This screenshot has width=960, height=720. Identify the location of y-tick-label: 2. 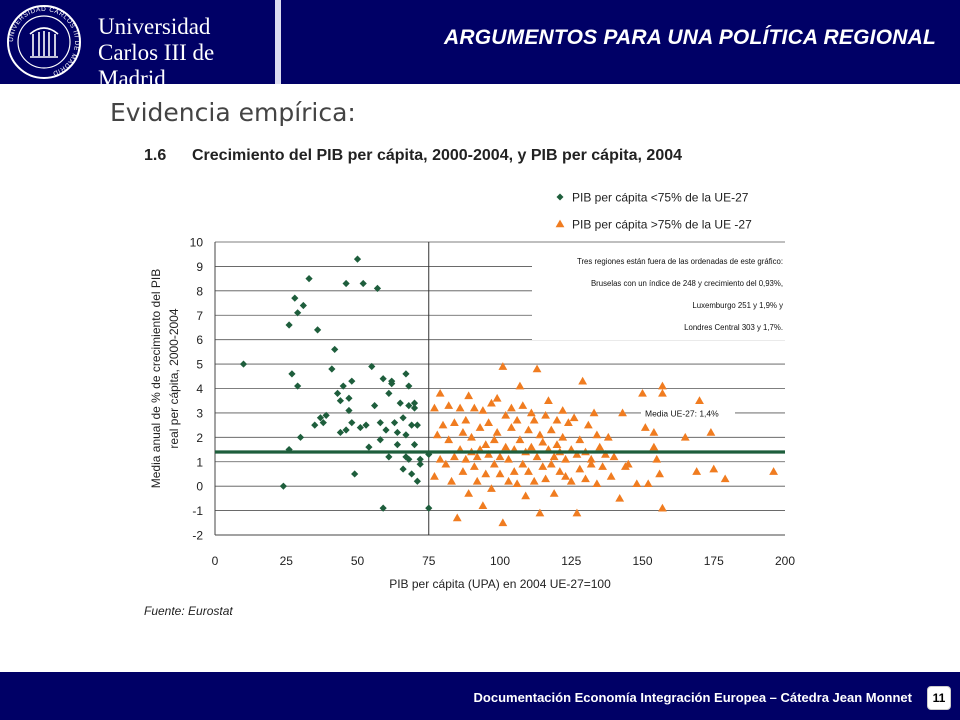
(199, 438).